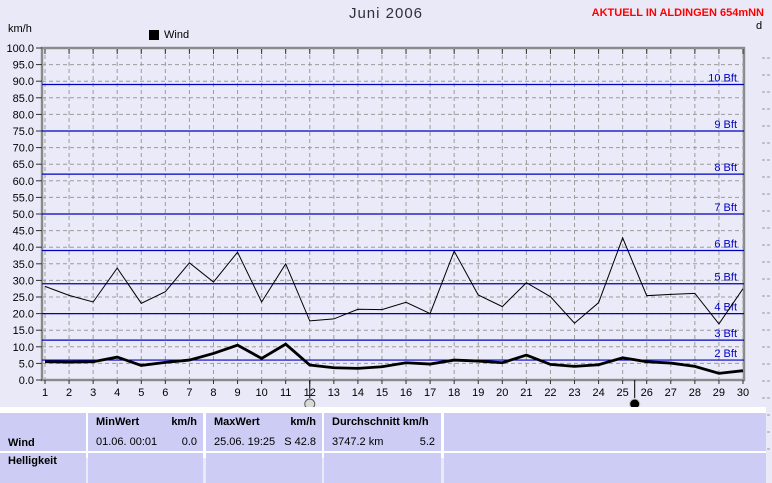  Describe the element at coordinates (23, 82) in the screenshot. I see `svg-text: 90.0` at that location.